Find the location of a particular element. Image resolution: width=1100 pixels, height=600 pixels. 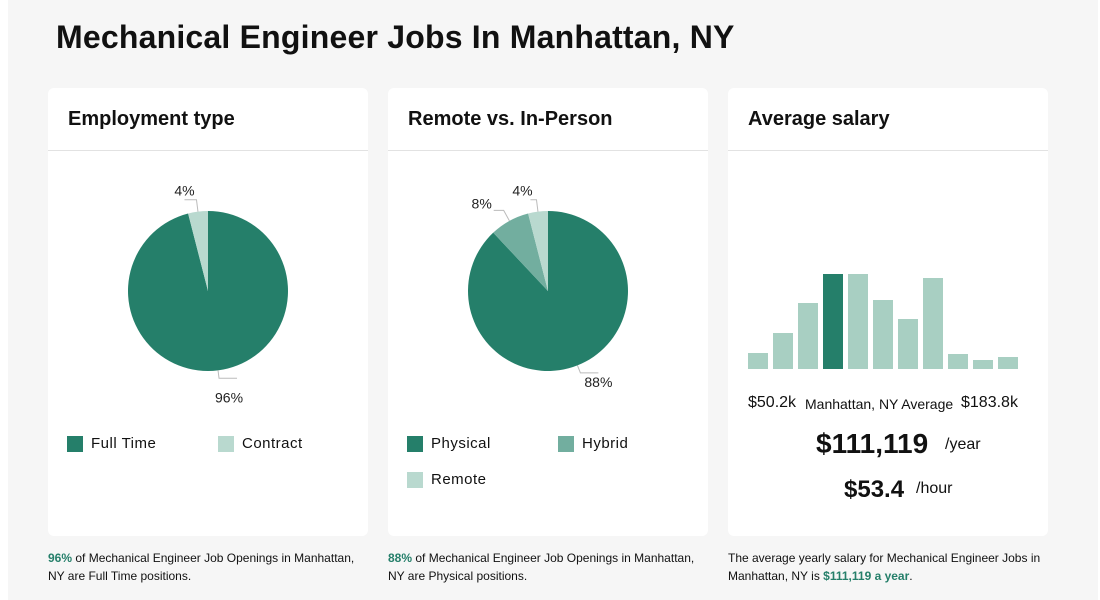

salary-histogram is located at coordinates (883, 321).